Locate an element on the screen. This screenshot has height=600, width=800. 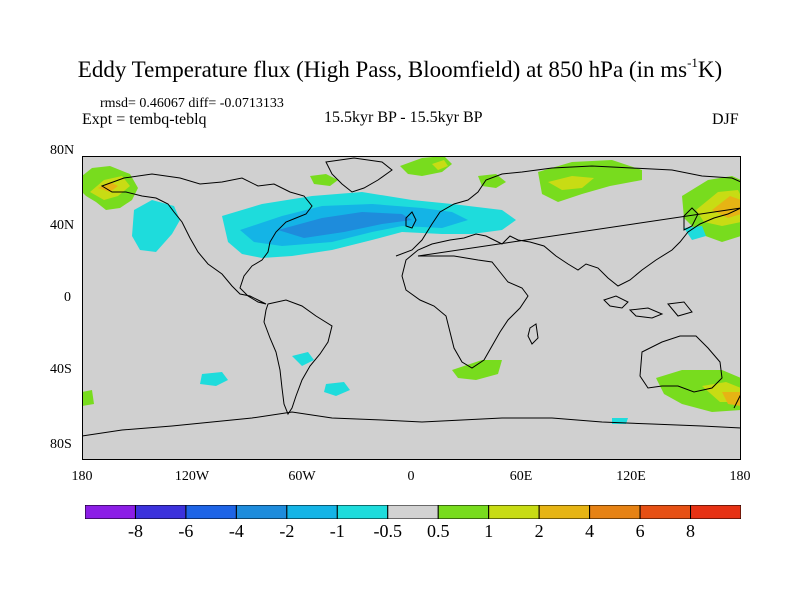
colorbar-label: -1 is located at coordinates (337, 531).